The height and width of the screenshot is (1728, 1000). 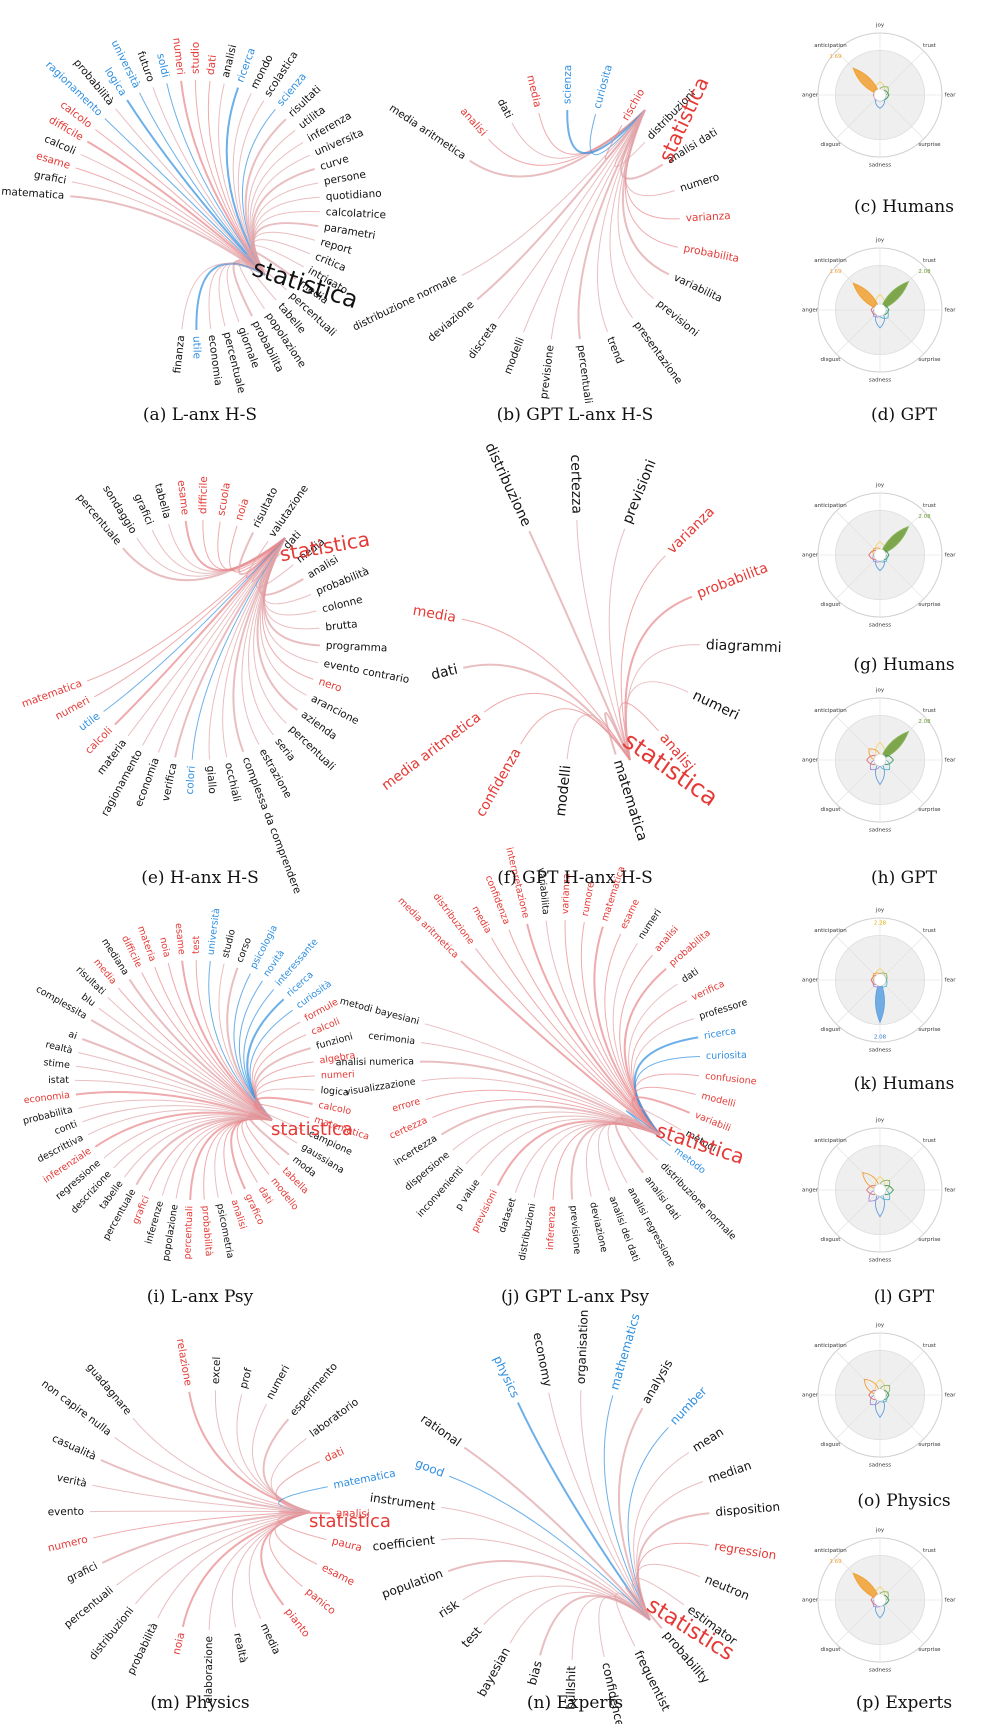 What do you see at coordinates (584, 221) in the screenshot?
I see `chord-b-modelli` at bounding box center [584, 221].